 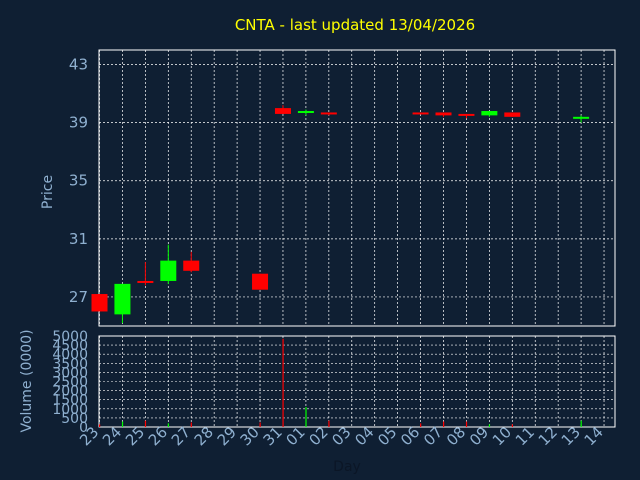 I want to click on price-y-tick-label: 35, so click(x=78, y=181).